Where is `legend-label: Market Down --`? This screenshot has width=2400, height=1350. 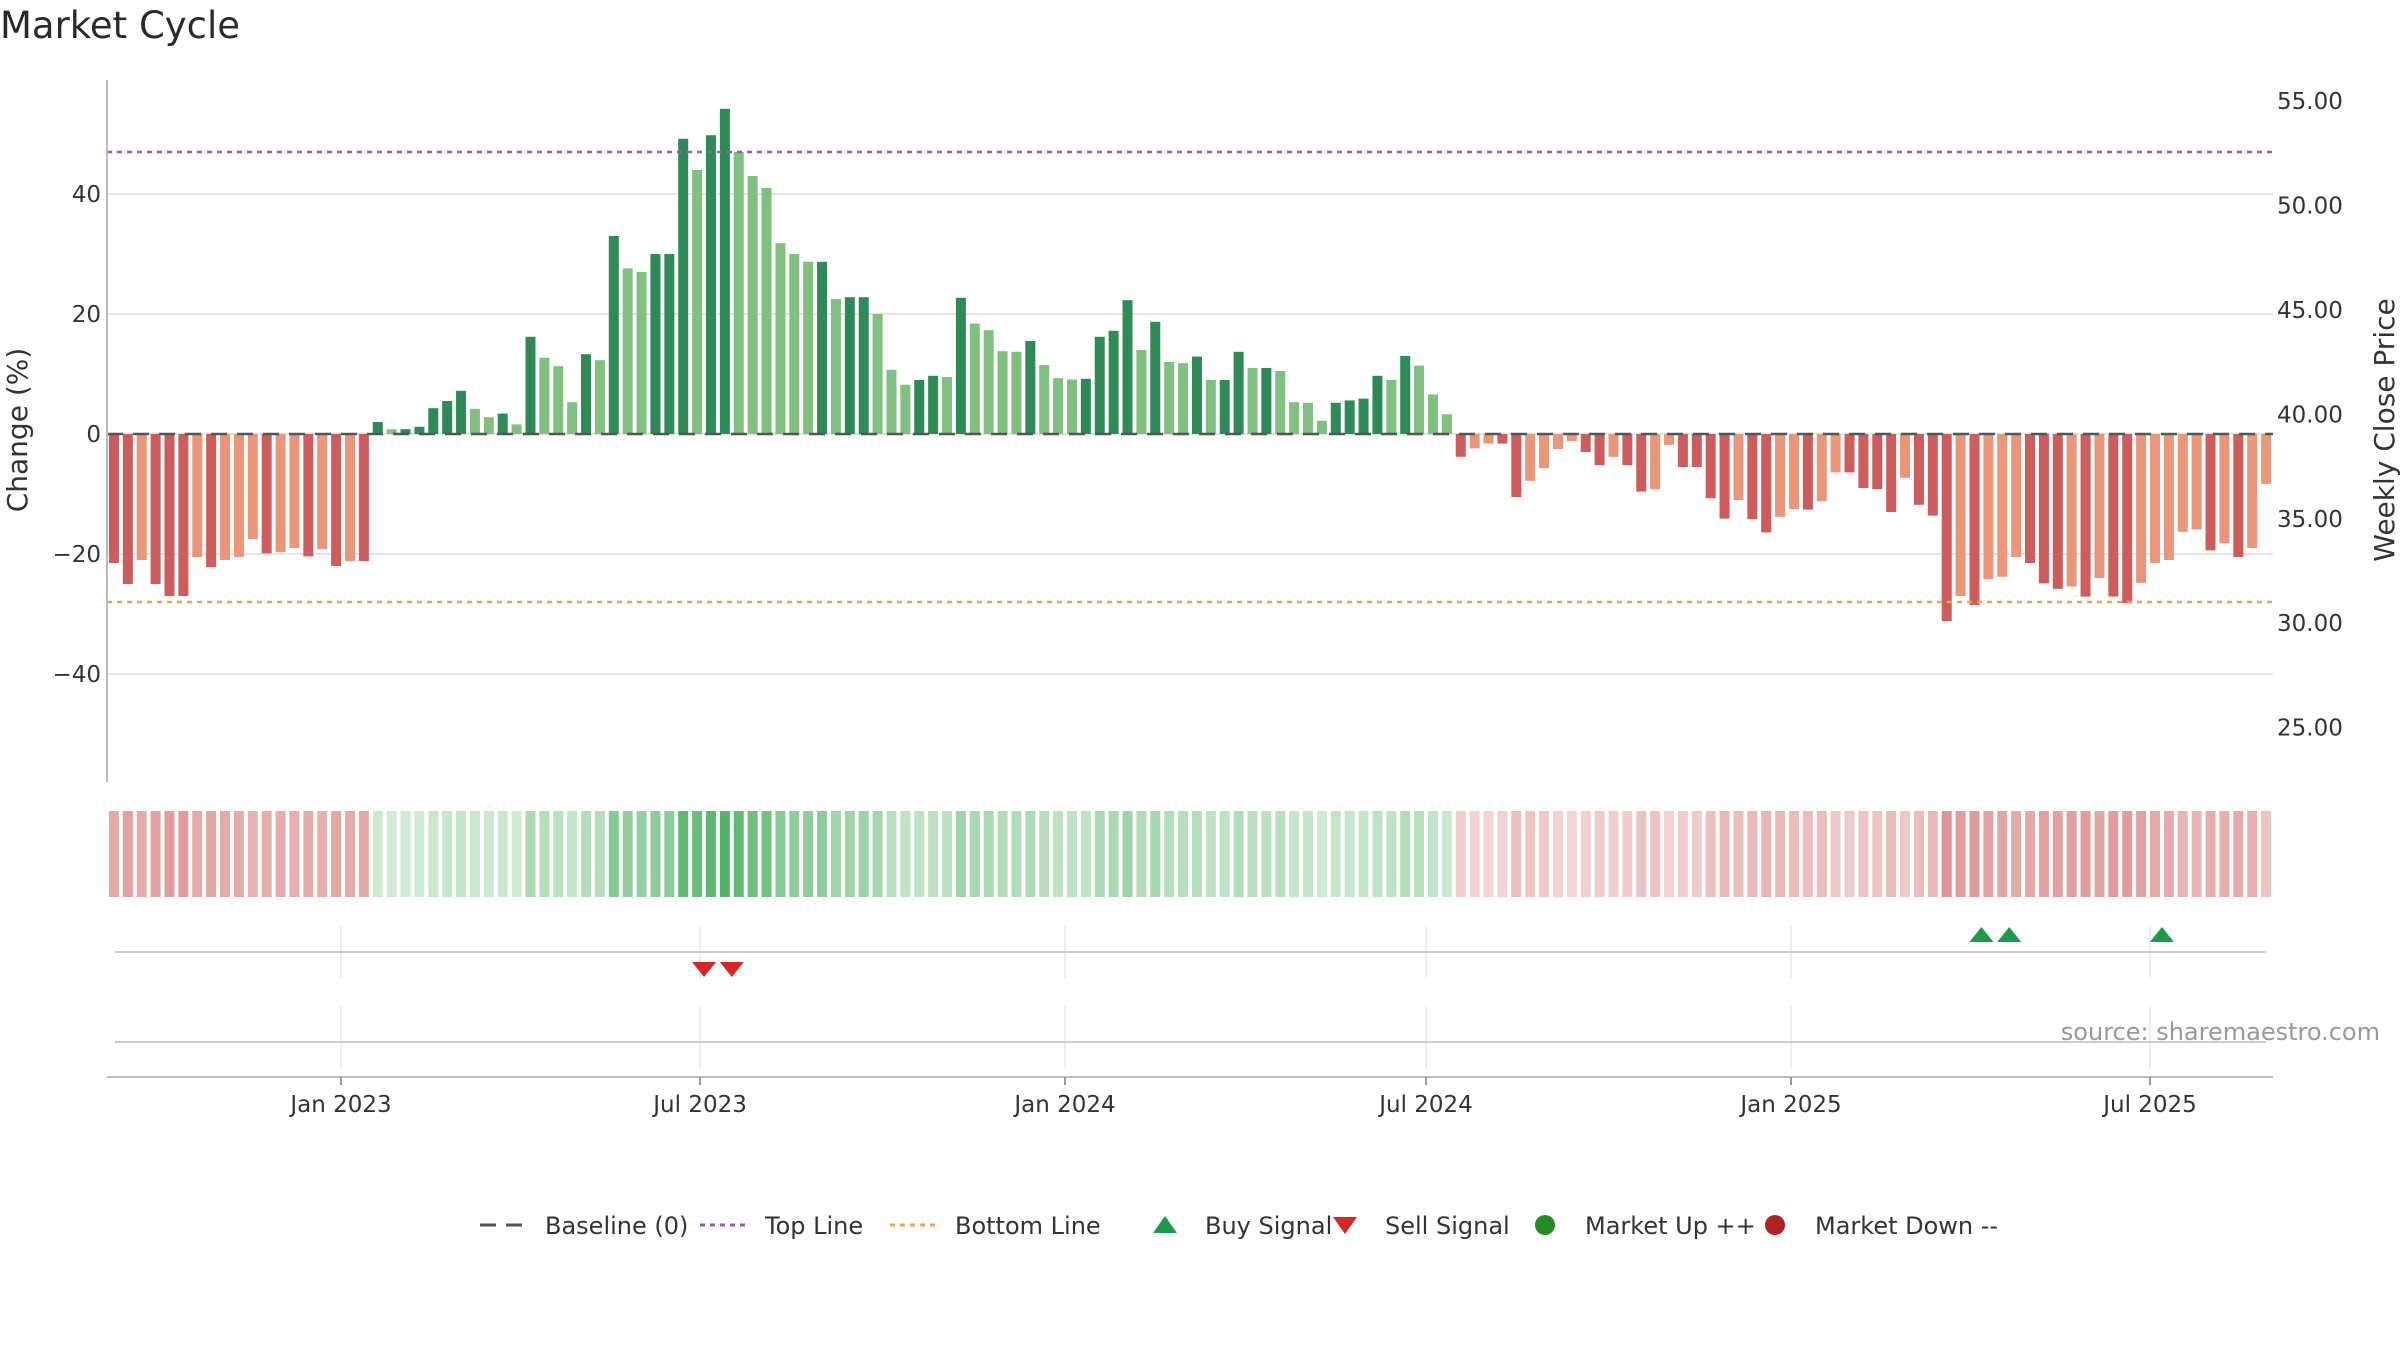 legend-label: Market Down -- is located at coordinates (1906, 1226).